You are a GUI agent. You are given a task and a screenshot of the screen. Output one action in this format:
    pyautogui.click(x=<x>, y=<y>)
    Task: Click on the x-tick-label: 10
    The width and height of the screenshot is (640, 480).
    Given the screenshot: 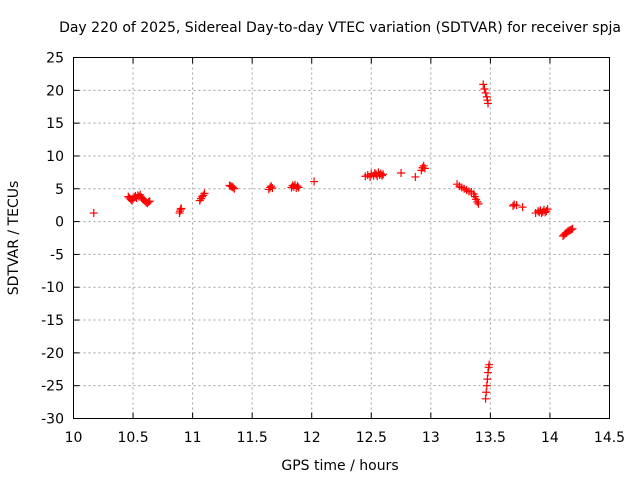 What is the action you would take?
    pyautogui.click(x=74, y=438)
    